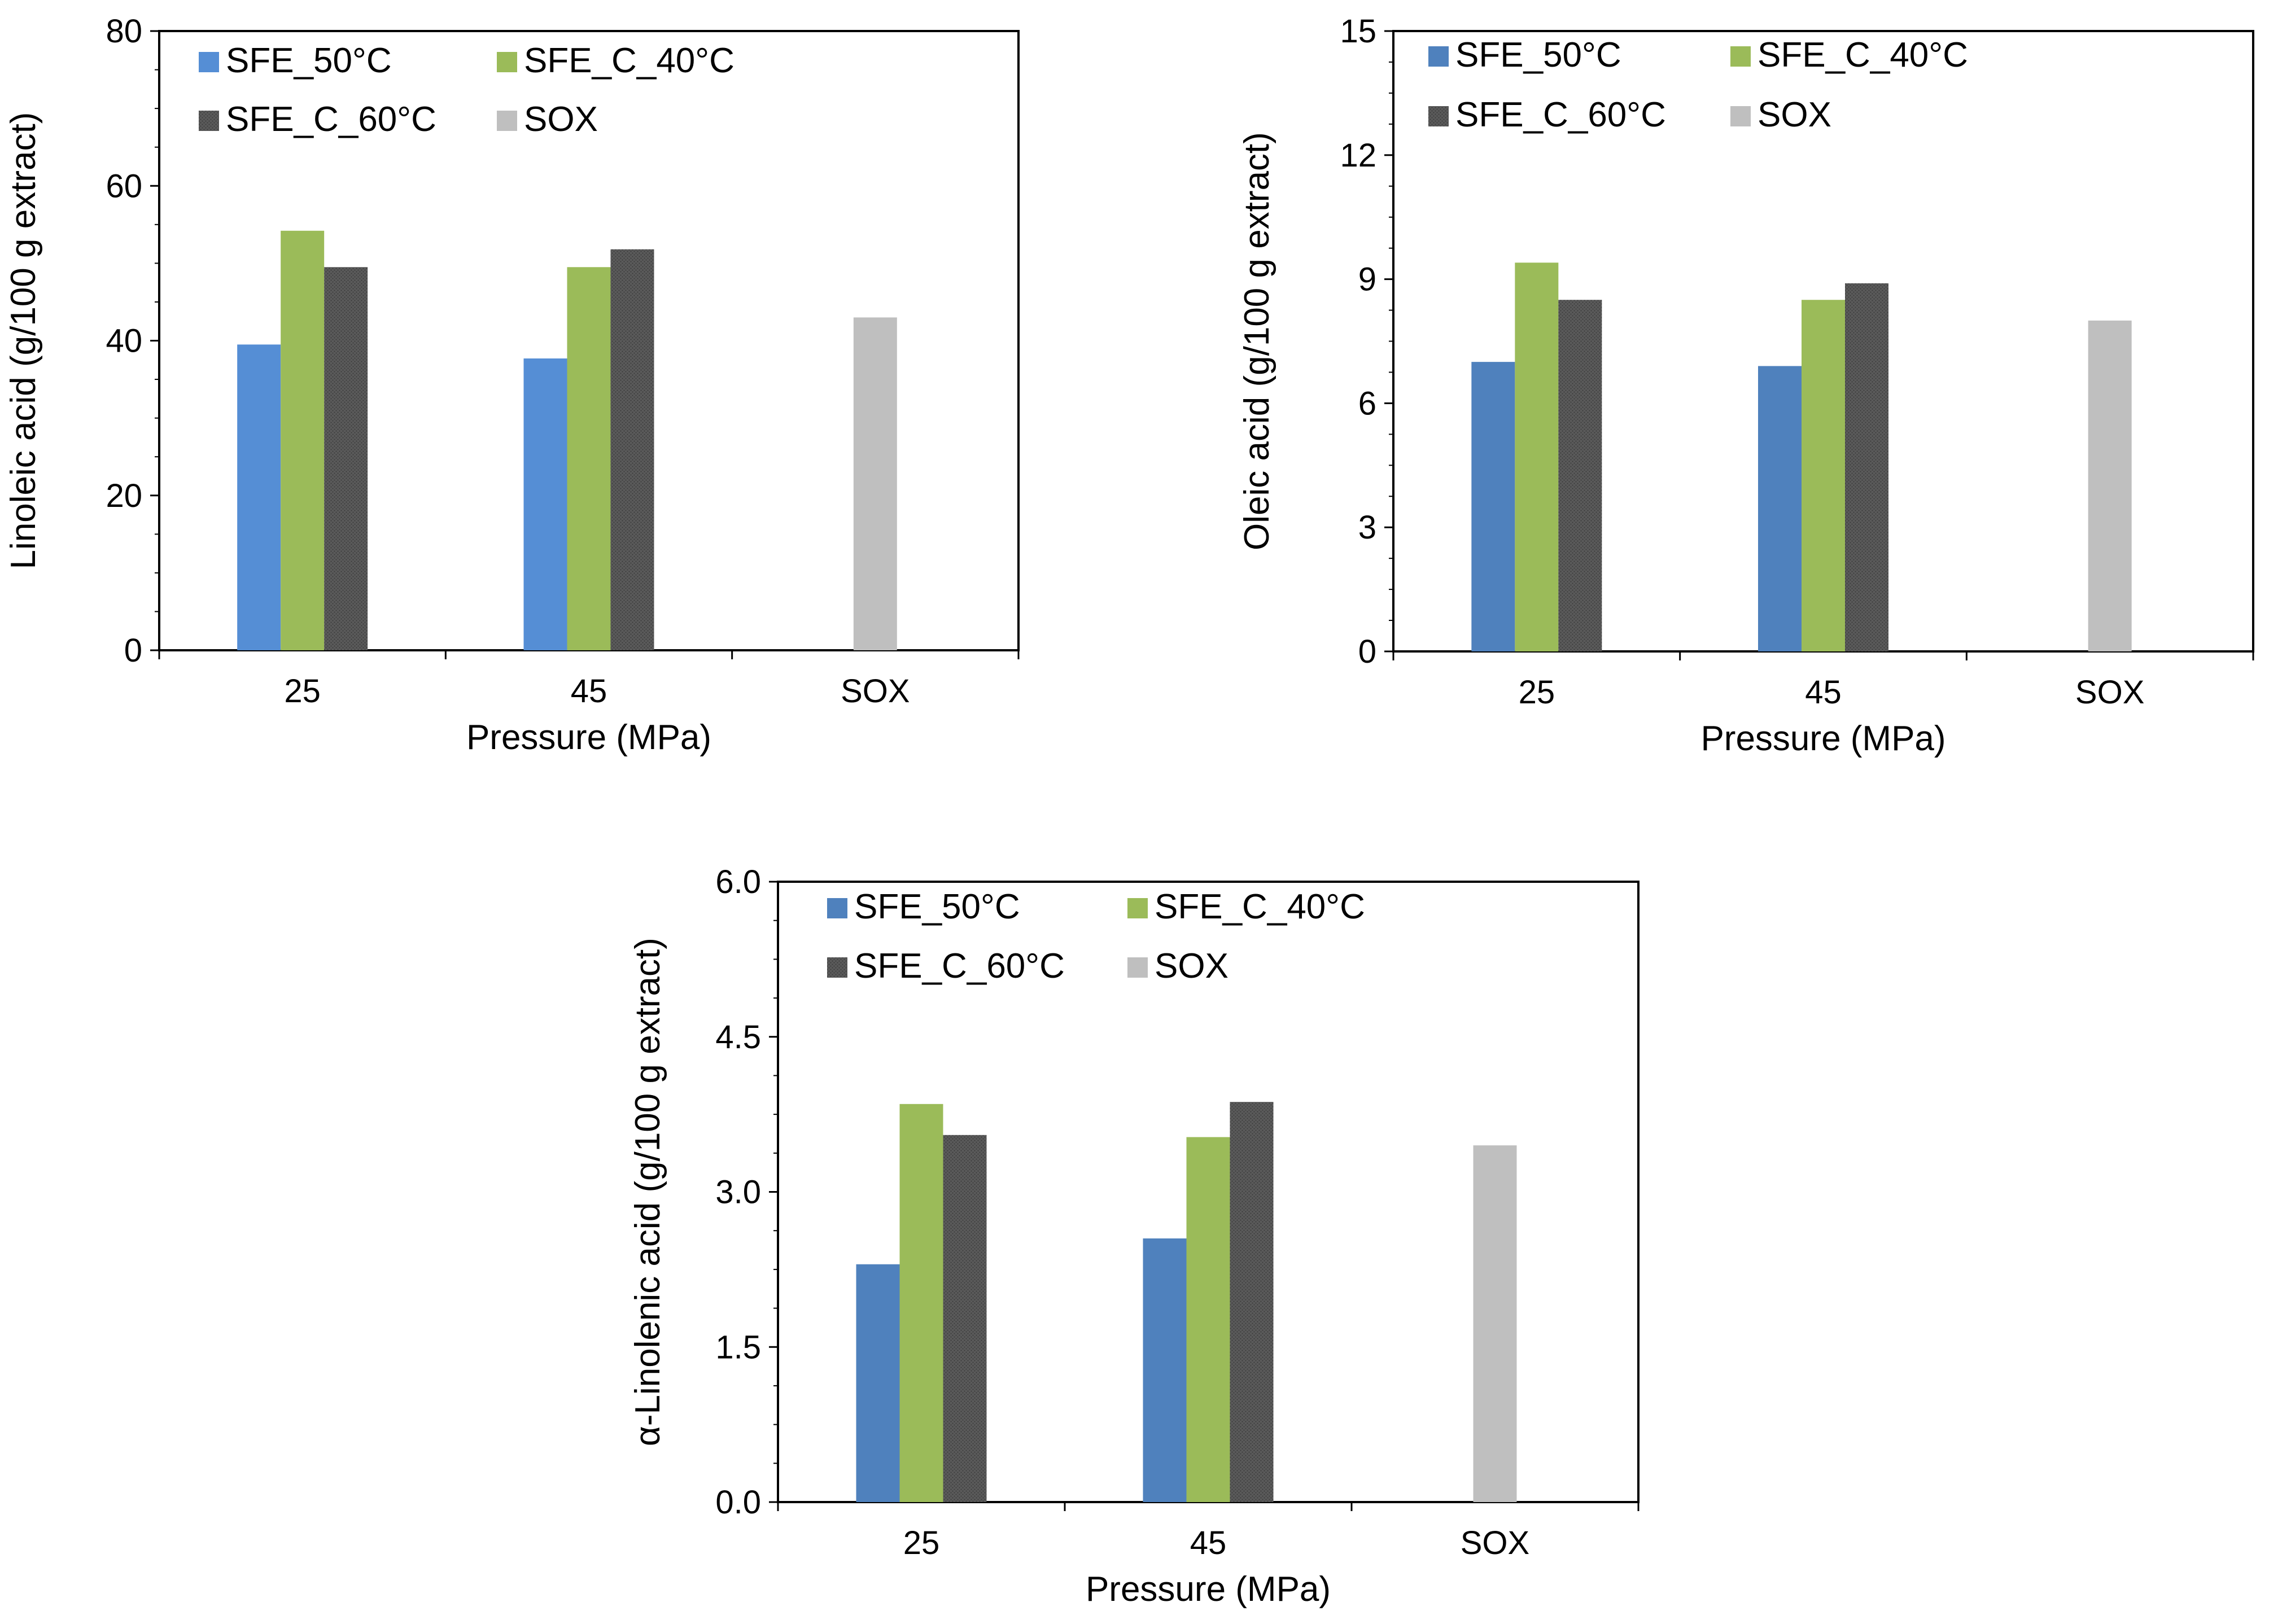 This screenshot has width=2269, height=1624. Describe the element at coordinates (965, 1318) in the screenshot. I see `bar-SFE_C_60°C-25: SFE_C_60°C @ 25: 3.55` at that location.